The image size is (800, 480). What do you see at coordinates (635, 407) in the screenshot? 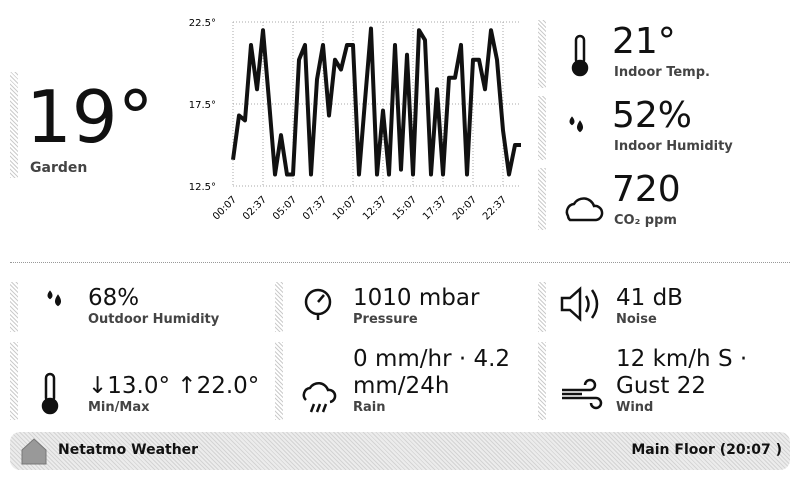
I see `tile-label: Wind` at bounding box center [635, 407].